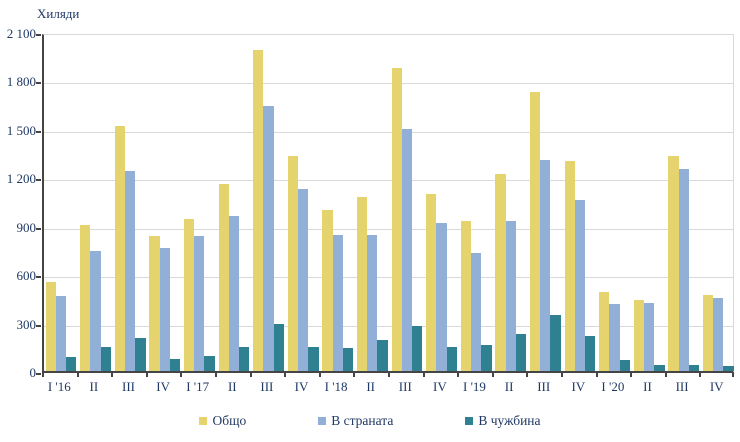  I want to click on bar-group-IV, so click(580, 203).